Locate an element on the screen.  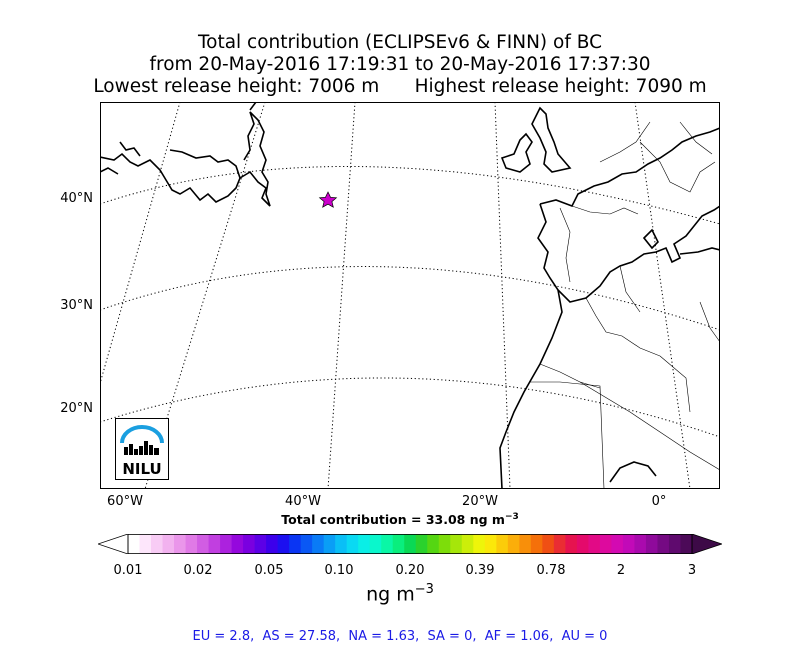
logo-text: NILU is located at coordinates (141, 469).